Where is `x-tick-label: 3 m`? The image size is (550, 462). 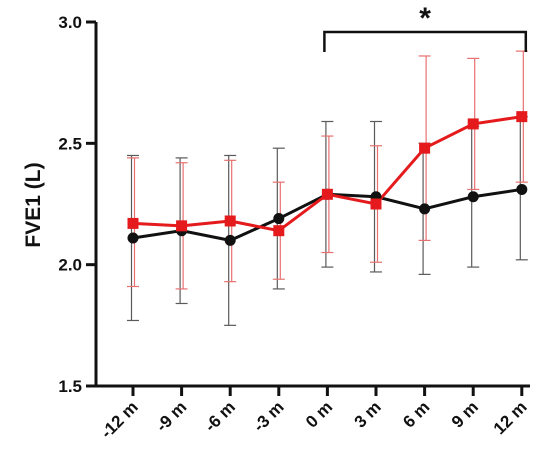
x-tick-label: 3 m is located at coordinates (368, 414).